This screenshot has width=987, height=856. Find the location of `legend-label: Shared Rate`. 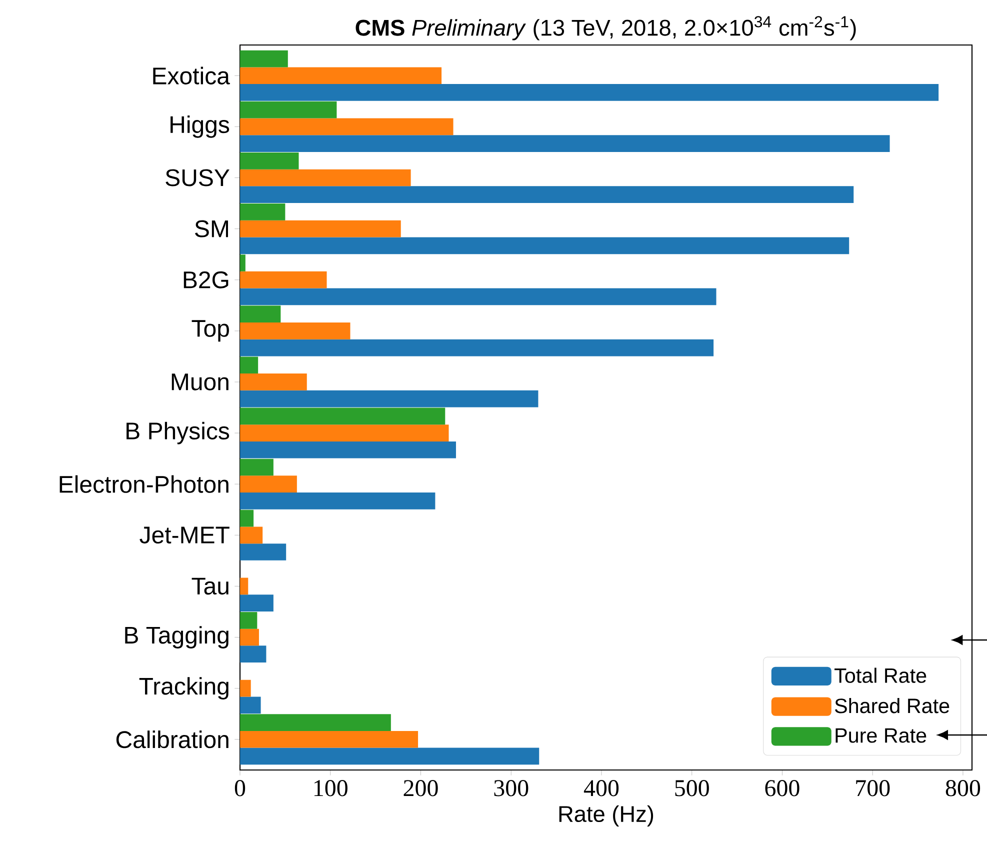

legend-label: Shared Rate is located at coordinates (892, 706).